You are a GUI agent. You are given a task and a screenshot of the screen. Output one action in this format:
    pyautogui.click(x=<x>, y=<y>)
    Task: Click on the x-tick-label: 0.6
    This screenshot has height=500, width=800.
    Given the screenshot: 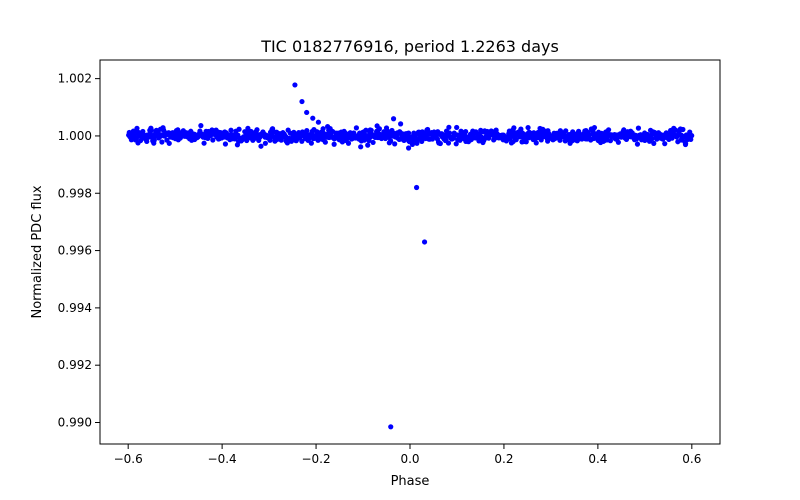 What is the action you would take?
    pyautogui.click(x=691, y=459)
    